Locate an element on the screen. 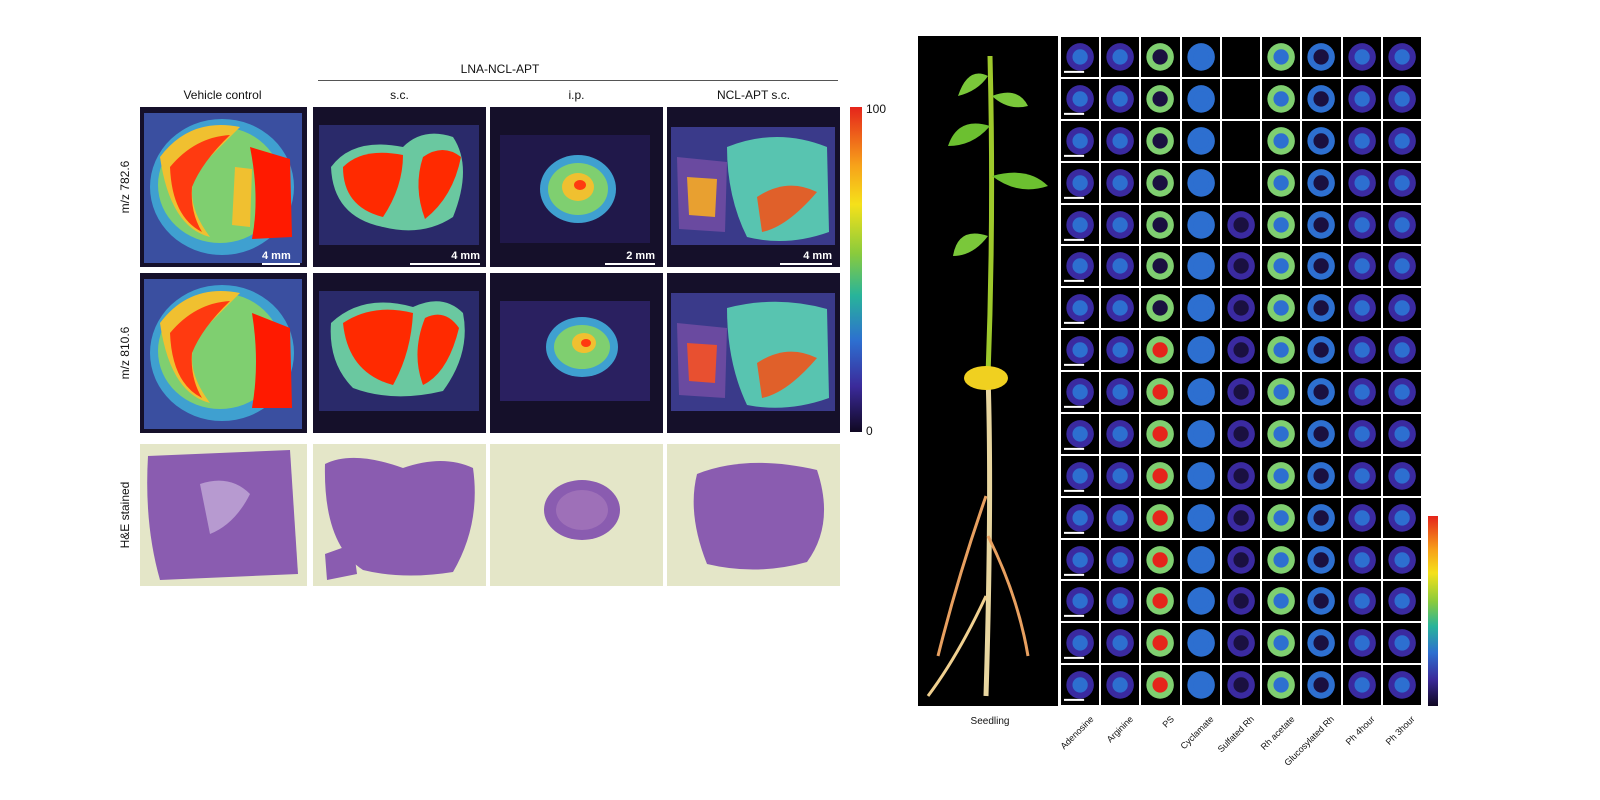 The image size is (1600, 800). colorbar is located at coordinates (856, 269).